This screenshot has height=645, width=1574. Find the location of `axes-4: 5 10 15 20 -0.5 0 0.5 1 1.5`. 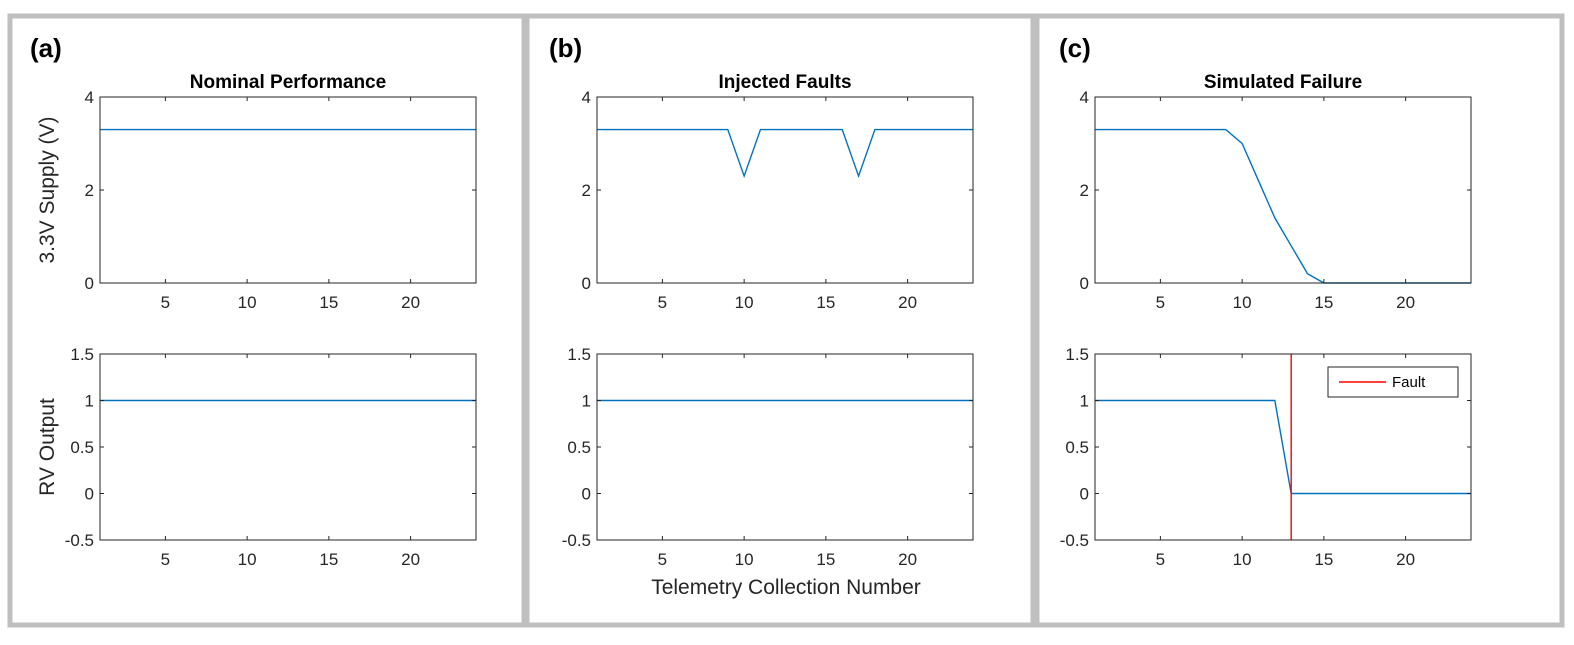

axes-4: 5 10 15 20 -0.5 0 0.5 1 1.5 is located at coordinates (768, 457).